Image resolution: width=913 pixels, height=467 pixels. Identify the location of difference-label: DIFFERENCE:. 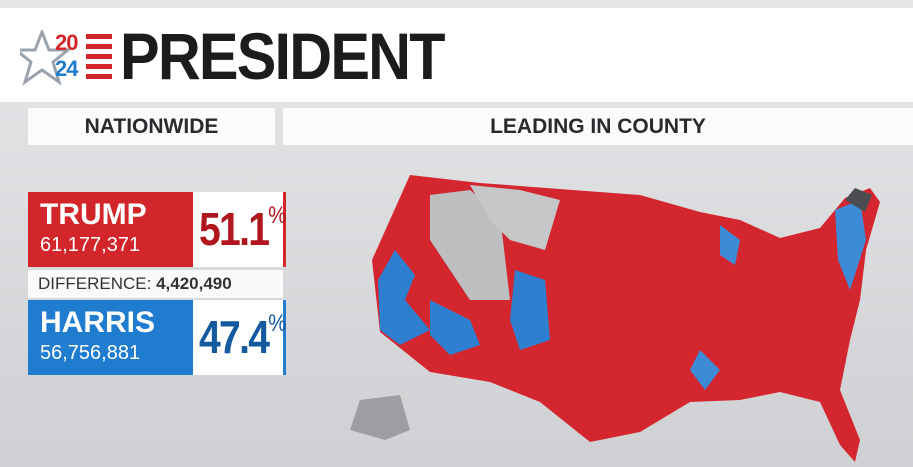
(95, 283).